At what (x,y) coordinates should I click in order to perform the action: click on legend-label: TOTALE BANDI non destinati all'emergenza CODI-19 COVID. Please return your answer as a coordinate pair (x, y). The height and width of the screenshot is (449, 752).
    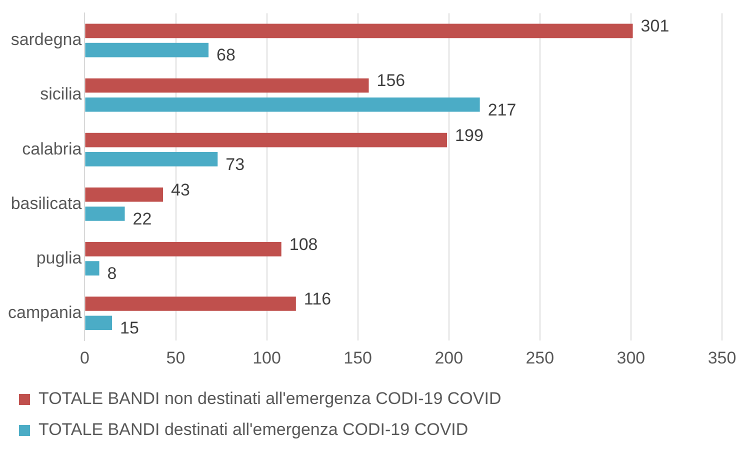
    Looking at the image, I should click on (270, 398).